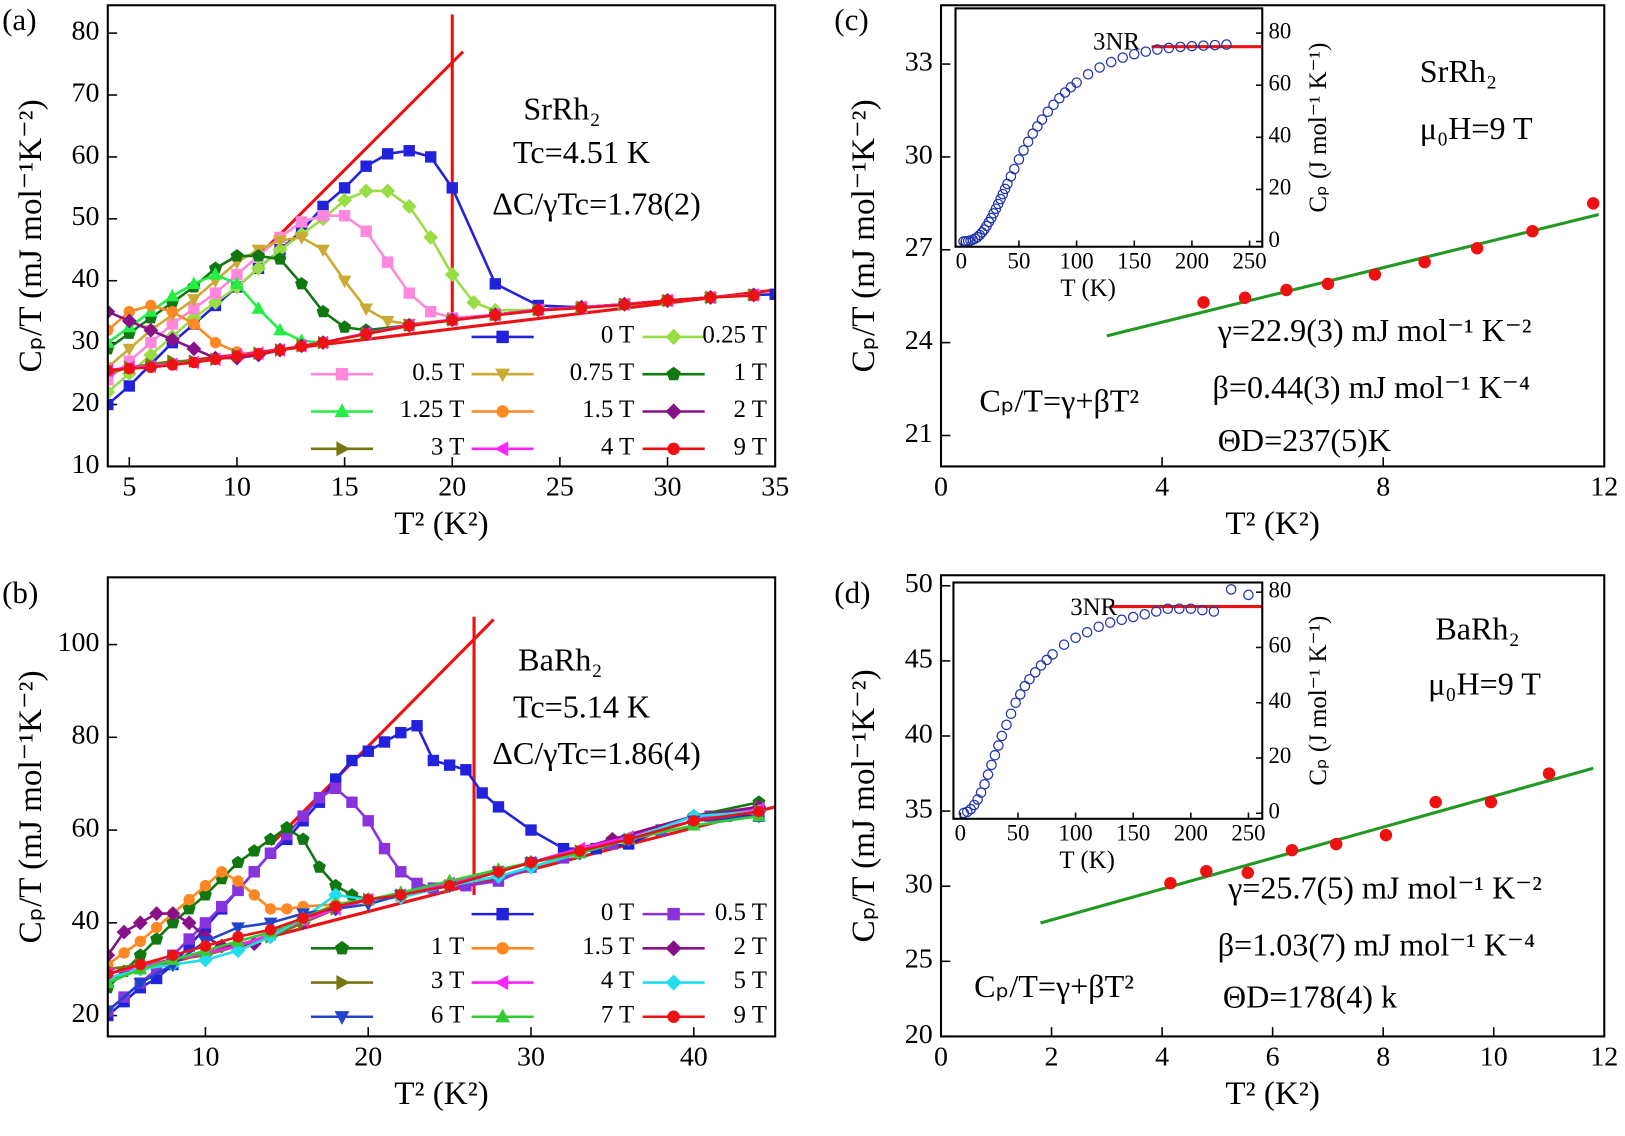 This screenshot has height=1136, width=1625. Describe the element at coordinates (86, 735) in the screenshot. I see `y-tick-label: 80` at that location.